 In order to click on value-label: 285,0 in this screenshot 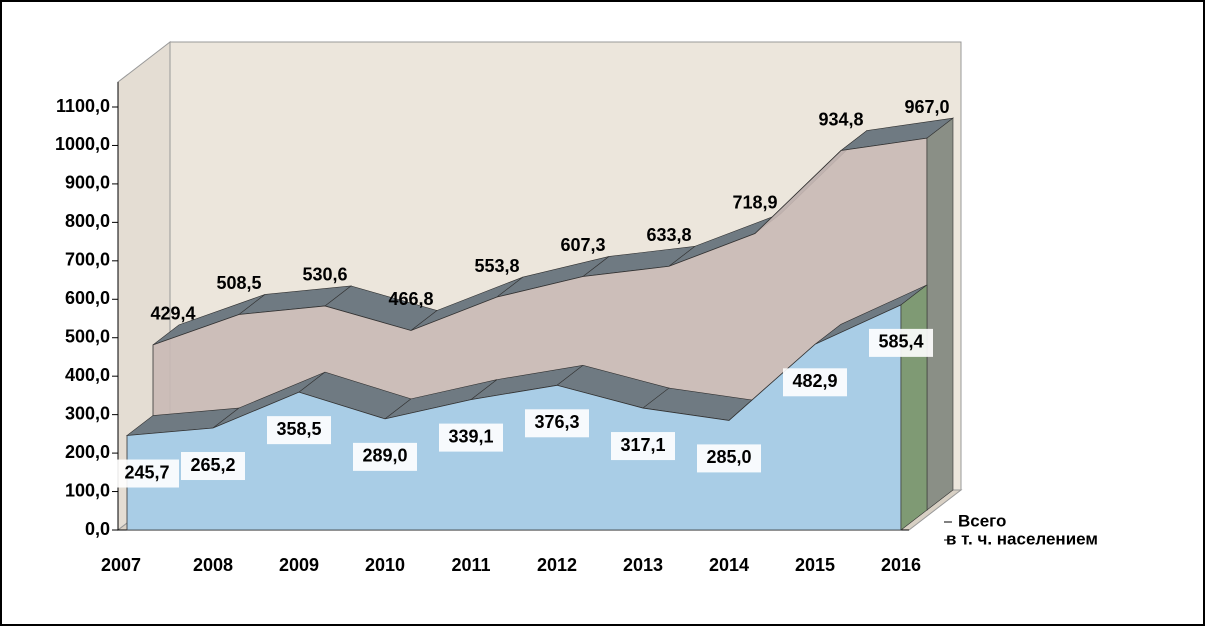, I will do `click(728, 457)`.